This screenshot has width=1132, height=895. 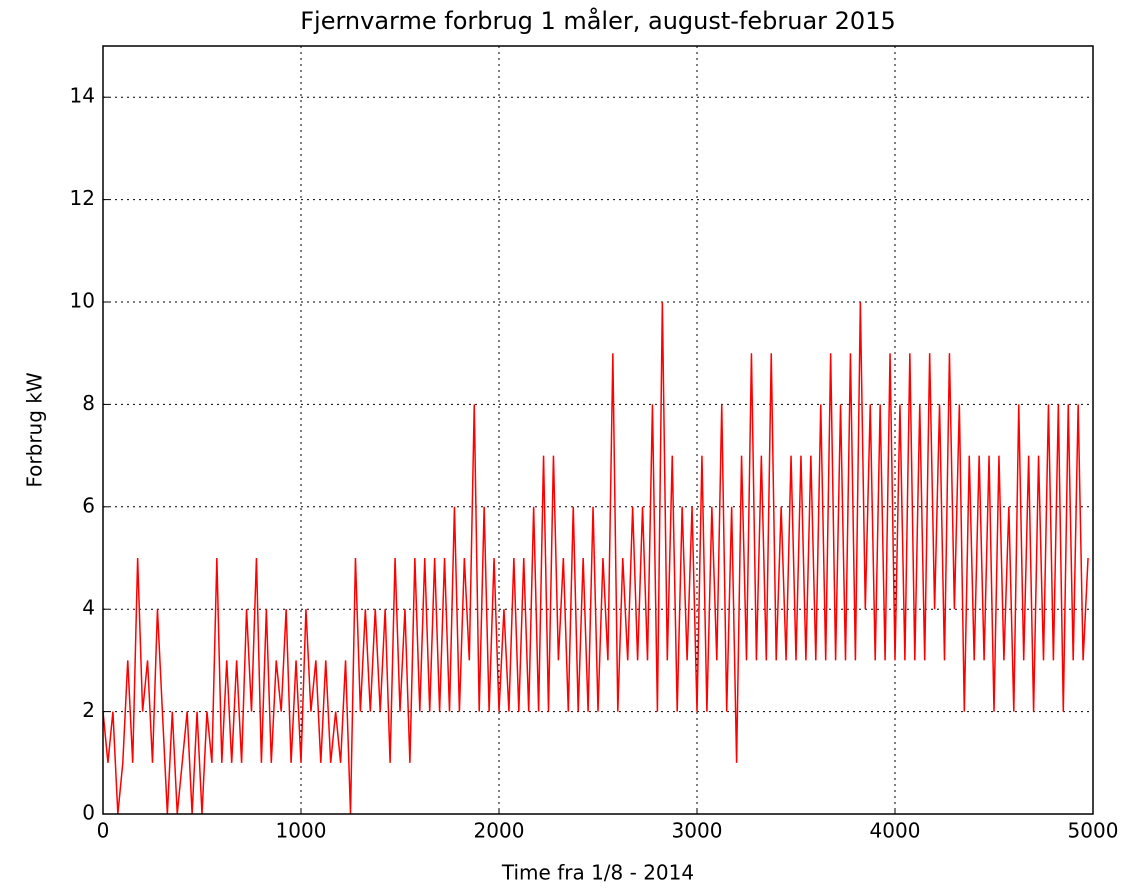 I want to click on y-tick-label: 8, so click(x=88, y=403).